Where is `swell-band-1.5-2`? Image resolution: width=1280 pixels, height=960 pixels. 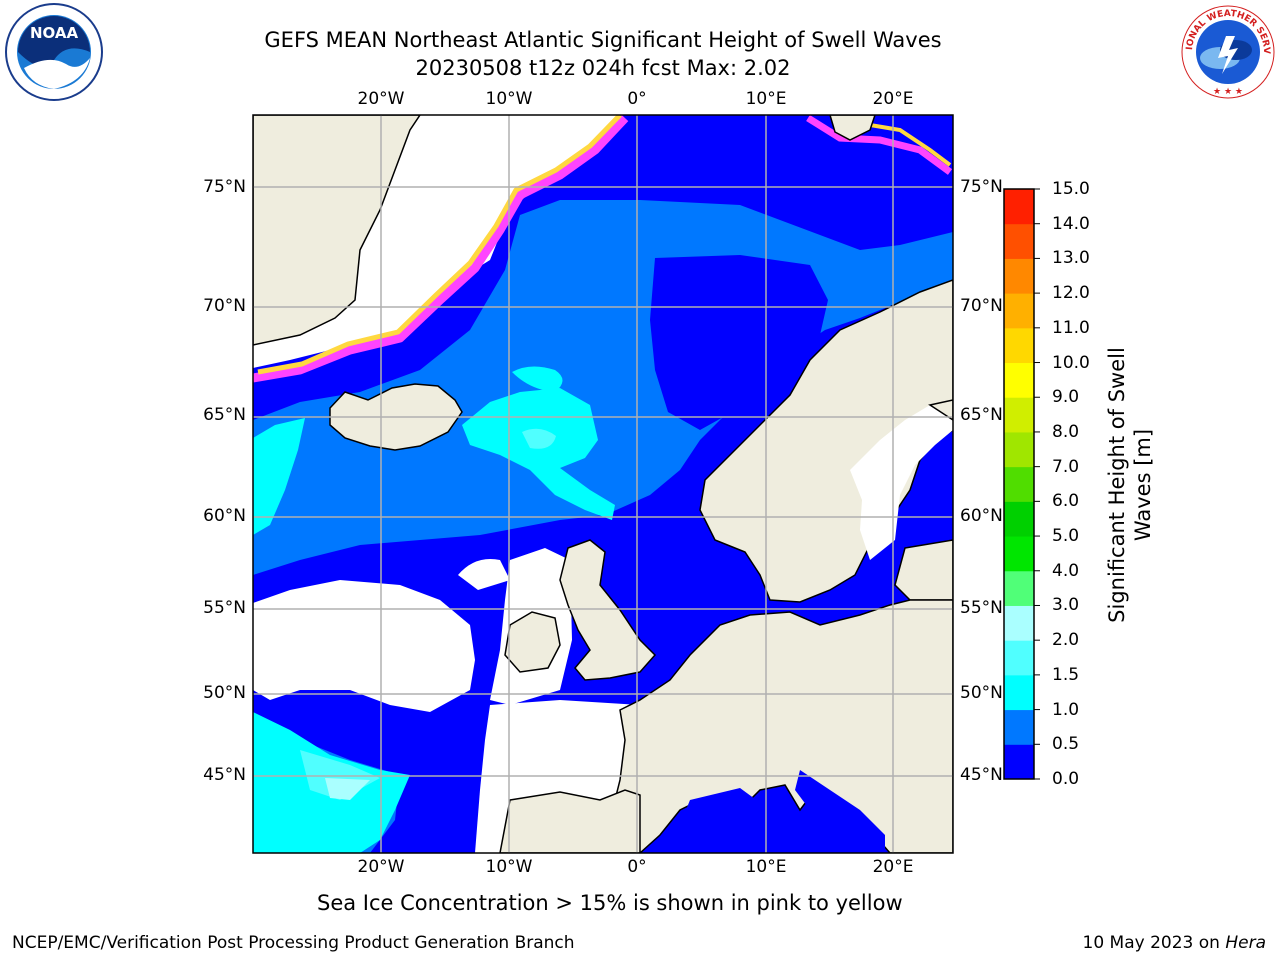 swell-band-1.5-2 is located at coordinates (539, 438).